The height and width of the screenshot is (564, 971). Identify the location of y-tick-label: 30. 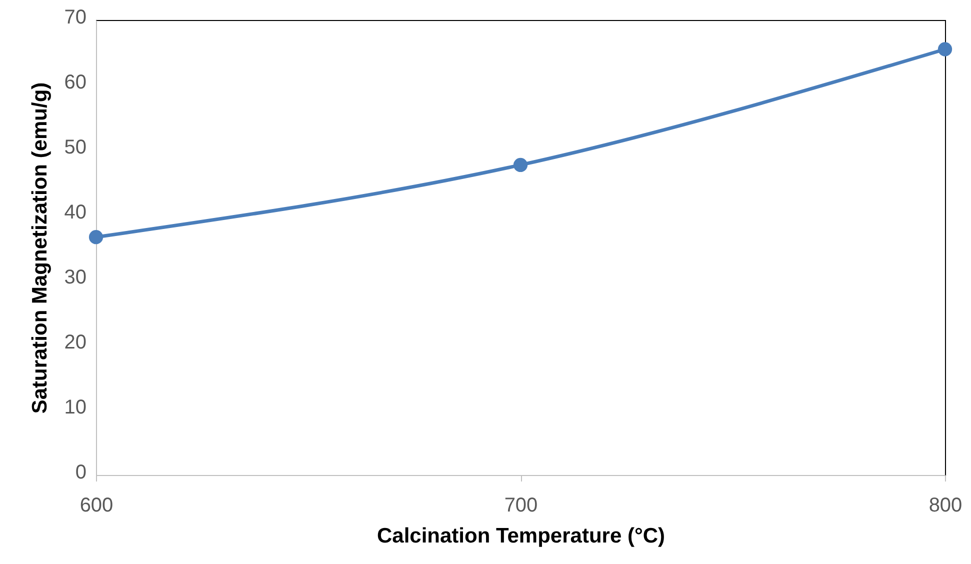
(75, 277).